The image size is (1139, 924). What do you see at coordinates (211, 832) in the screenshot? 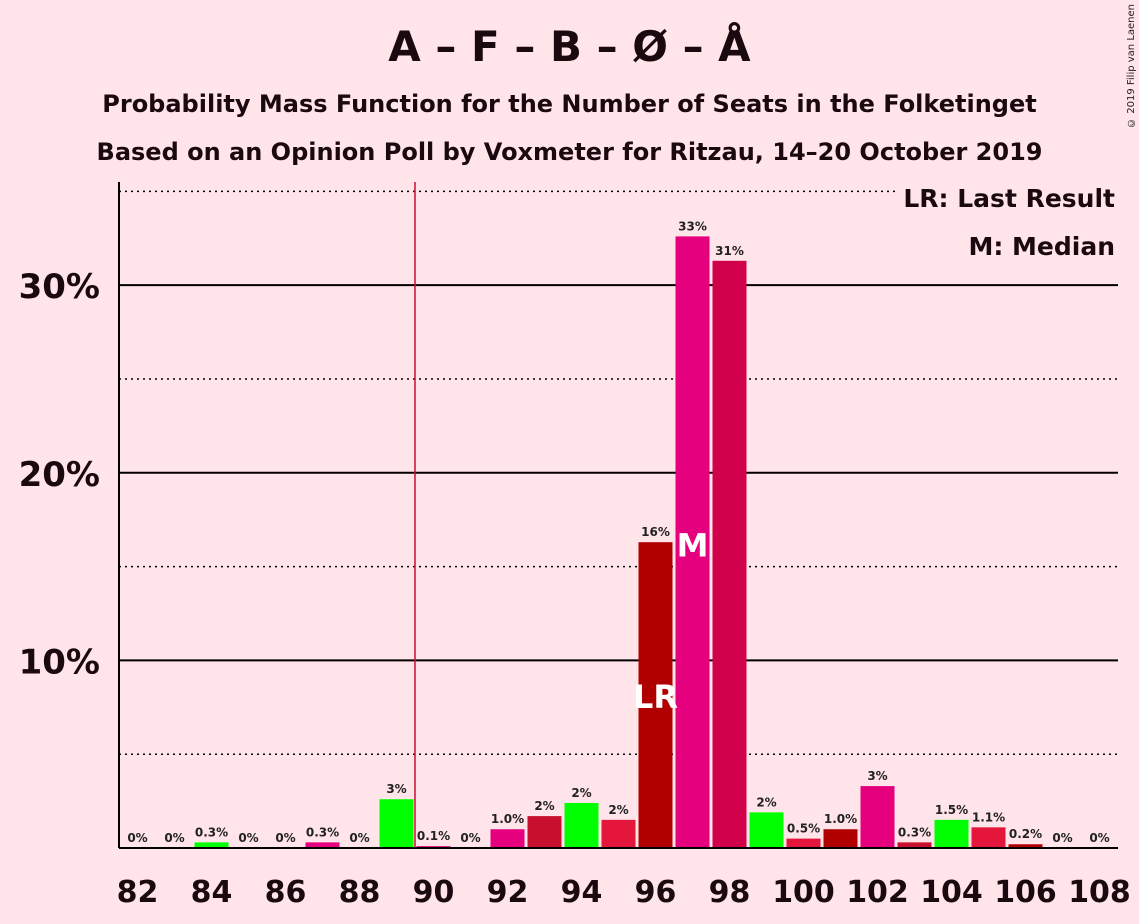
I see `bar-label-84: 0.3%` at bounding box center [211, 832].